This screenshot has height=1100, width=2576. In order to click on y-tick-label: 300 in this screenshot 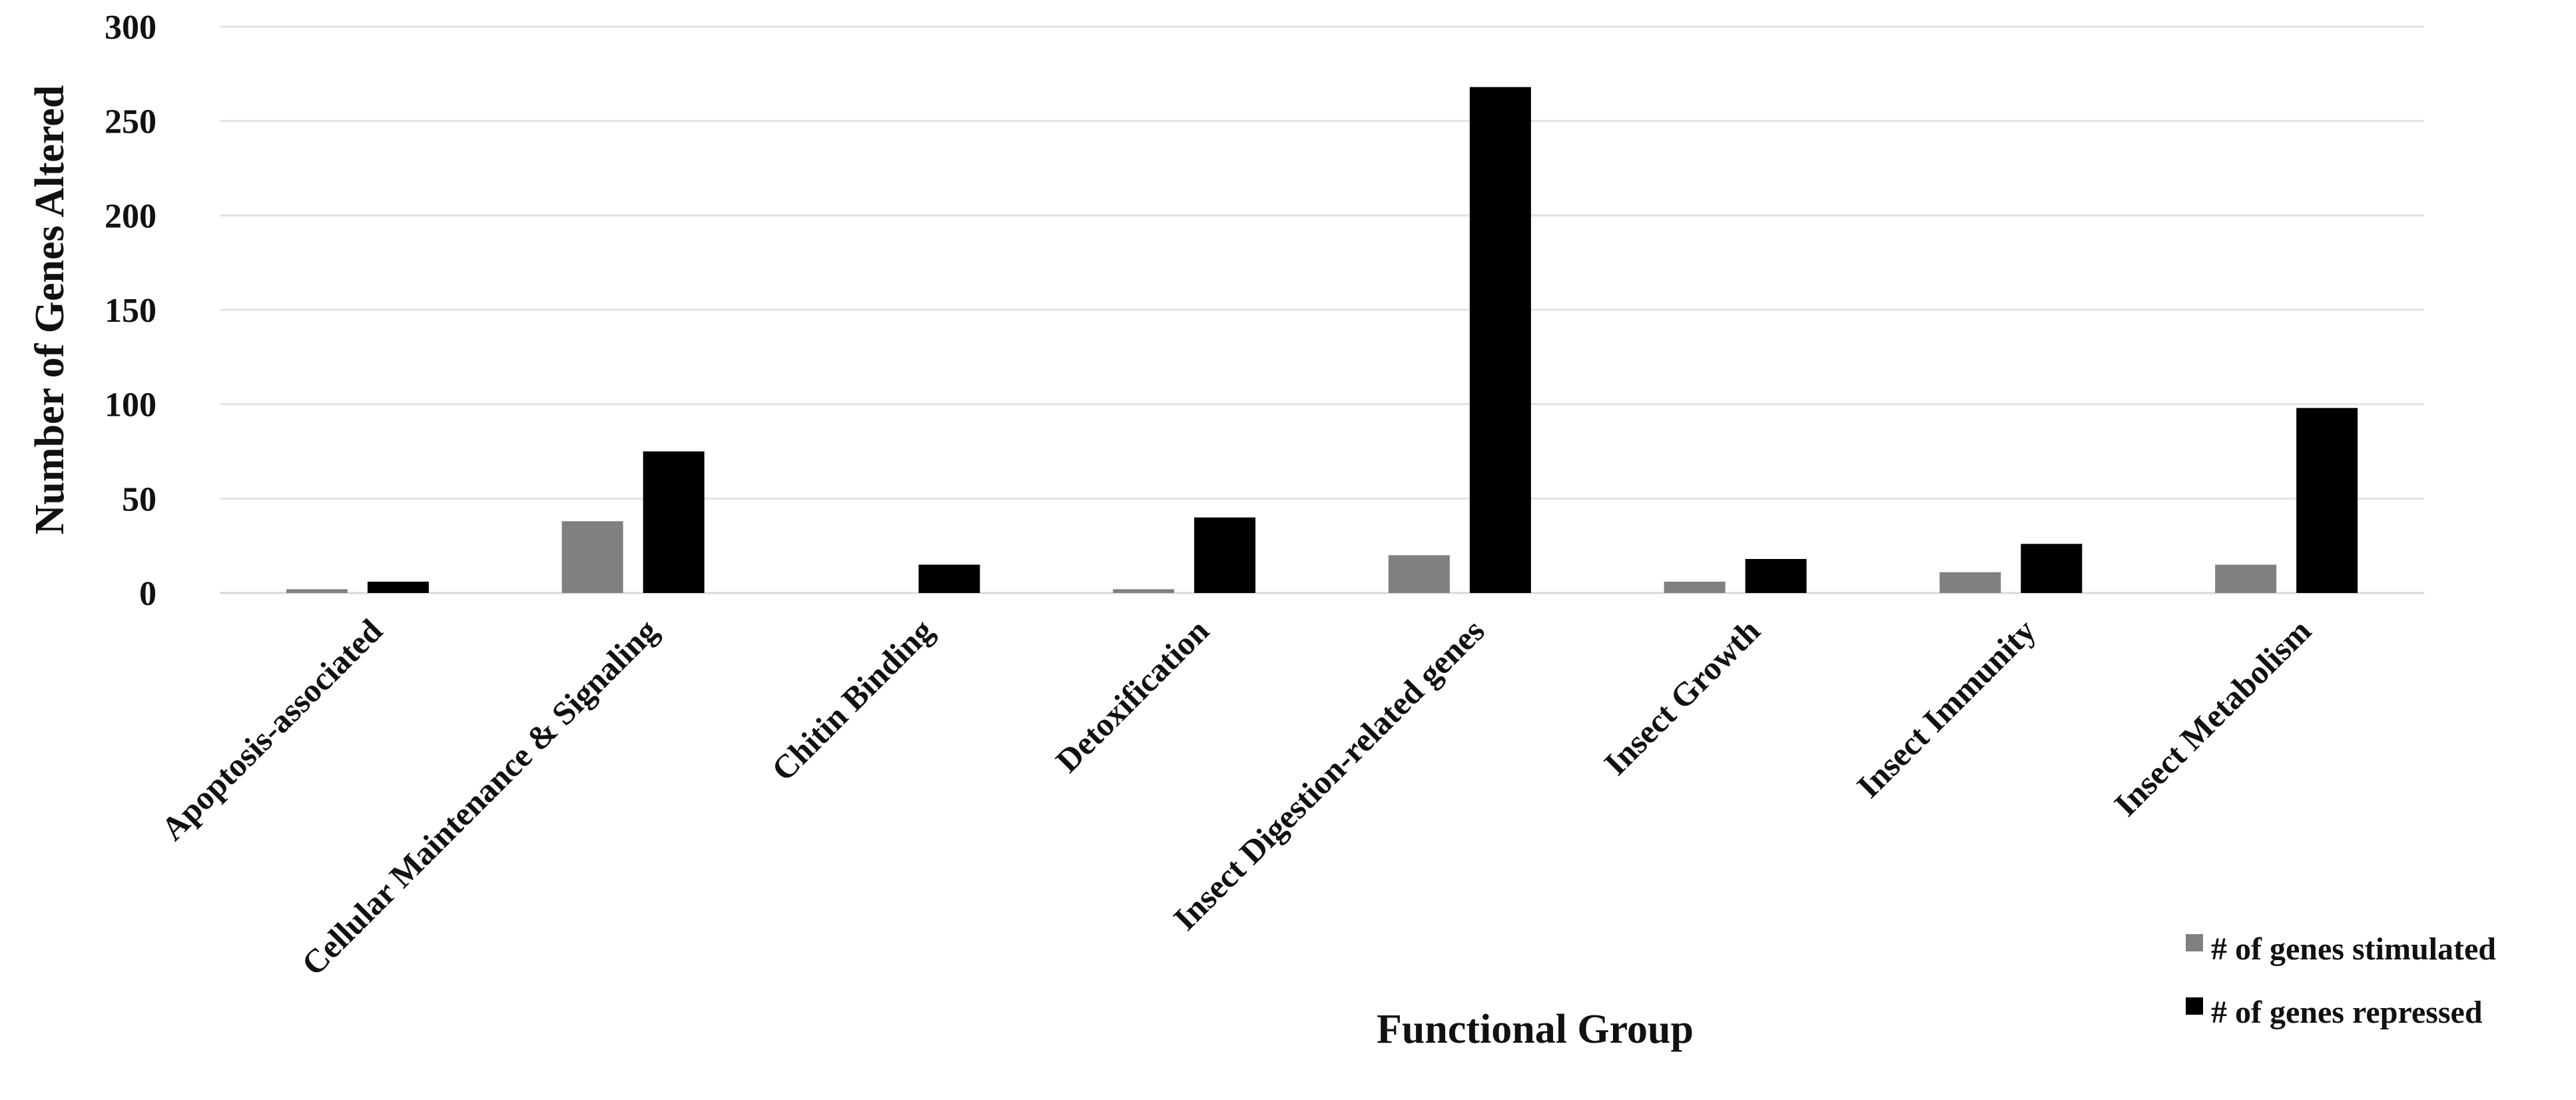, I will do `click(131, 28)`.